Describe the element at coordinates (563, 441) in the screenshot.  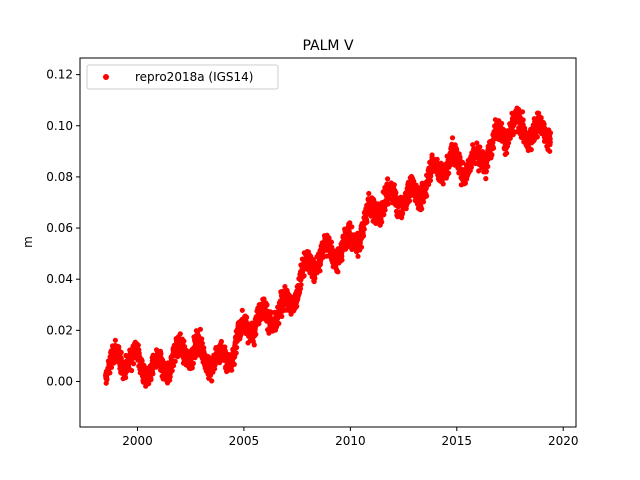
I see `x-tick-label: 2020` at that location.